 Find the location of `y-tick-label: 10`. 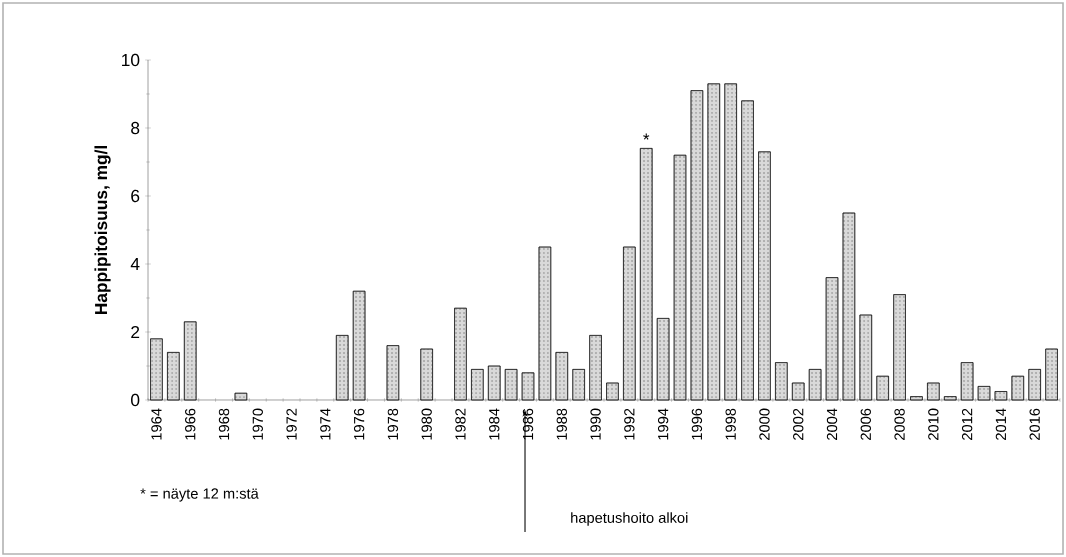

y-tick-label: 10 is located at coordinates (131, 60).